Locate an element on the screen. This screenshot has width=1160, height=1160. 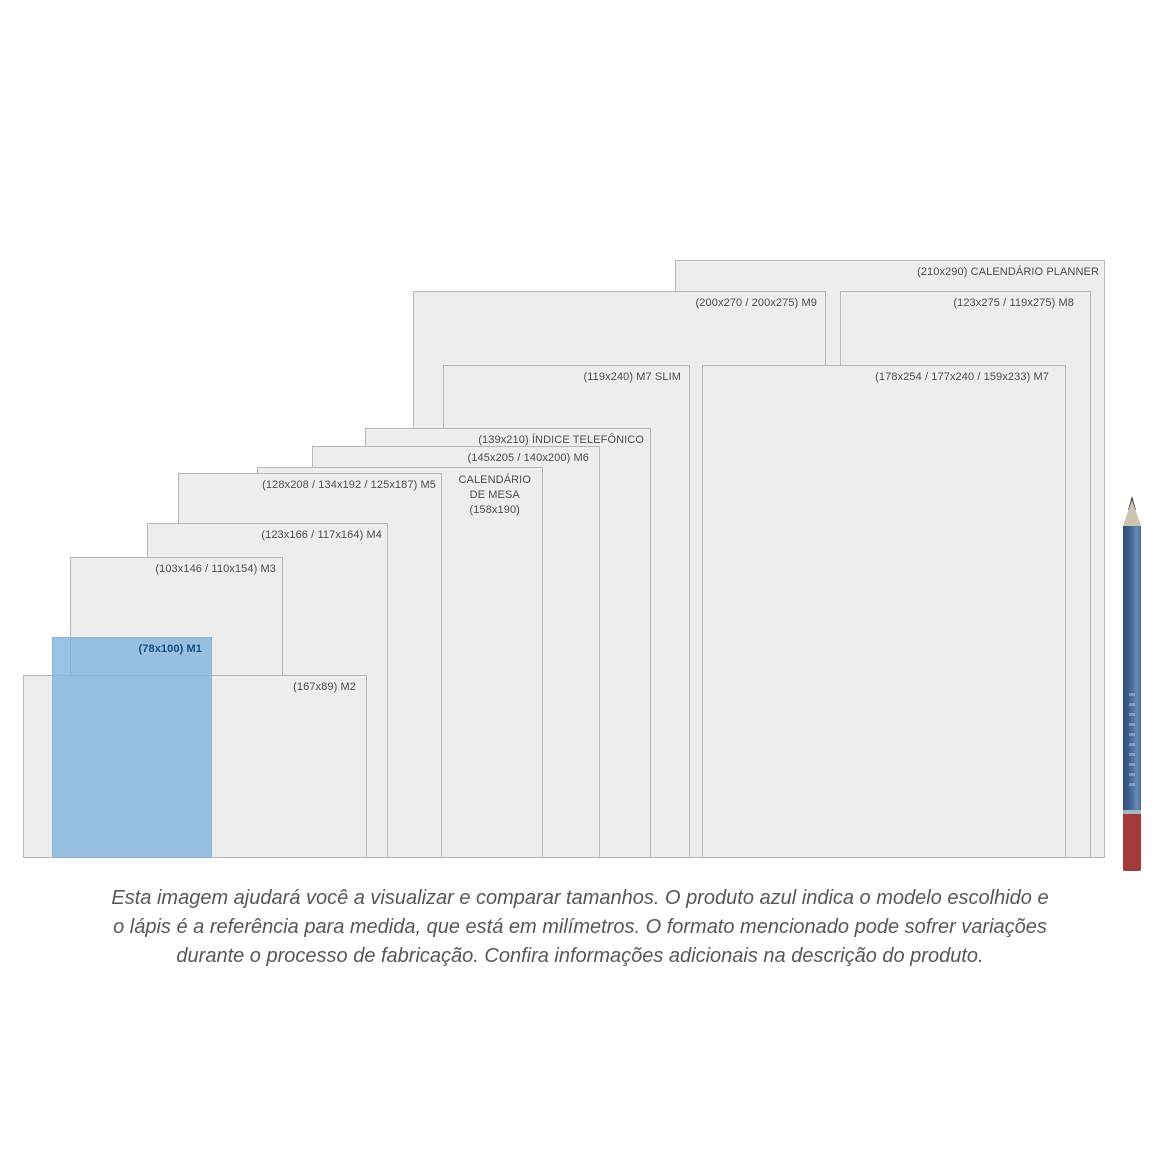
size-label-m3: (103x146 / 110x154) M3 is located at coordinates (215, 569).